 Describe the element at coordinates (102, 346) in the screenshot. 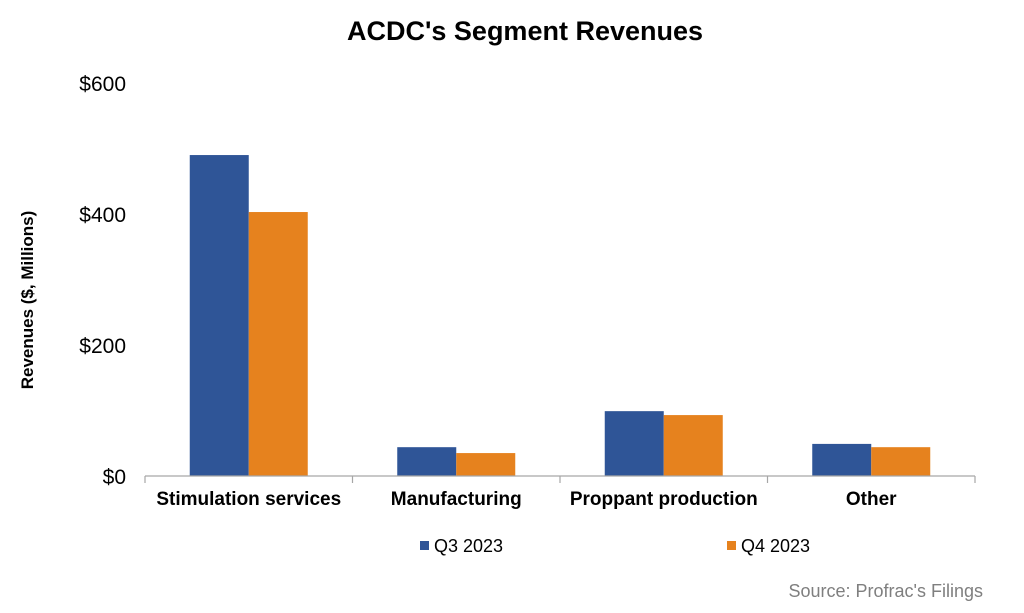

I see `y-tick-label: $200` at that location.